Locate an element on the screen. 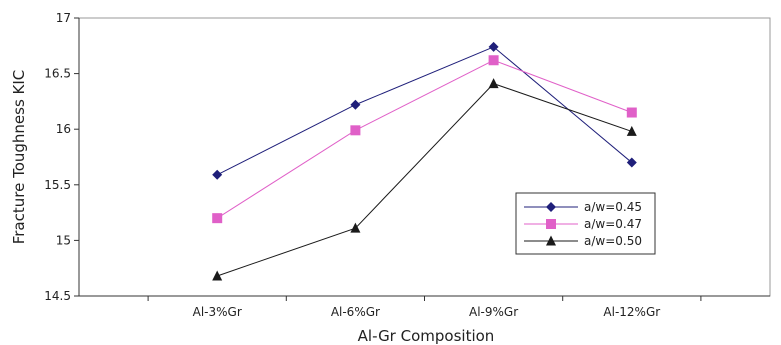  x-tick-label: Al-9%Gr is located at coordinates (493, 312).